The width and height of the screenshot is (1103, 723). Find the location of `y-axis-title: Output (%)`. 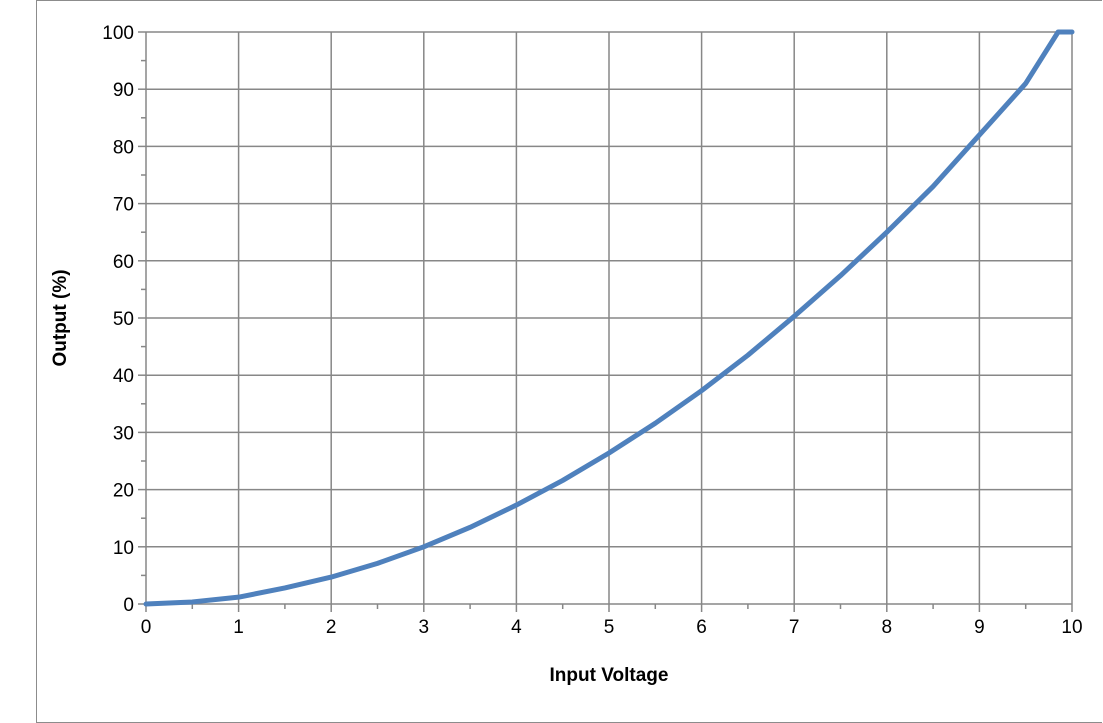

y-axis-title: Output (%) is located at coordinates (60, 317).